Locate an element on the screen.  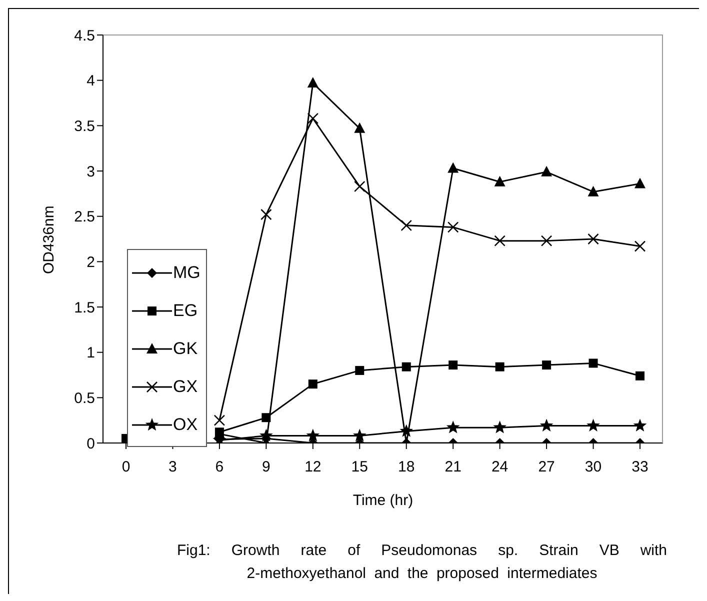
x-tick-label: 12 is located at coordinates (313, 467).